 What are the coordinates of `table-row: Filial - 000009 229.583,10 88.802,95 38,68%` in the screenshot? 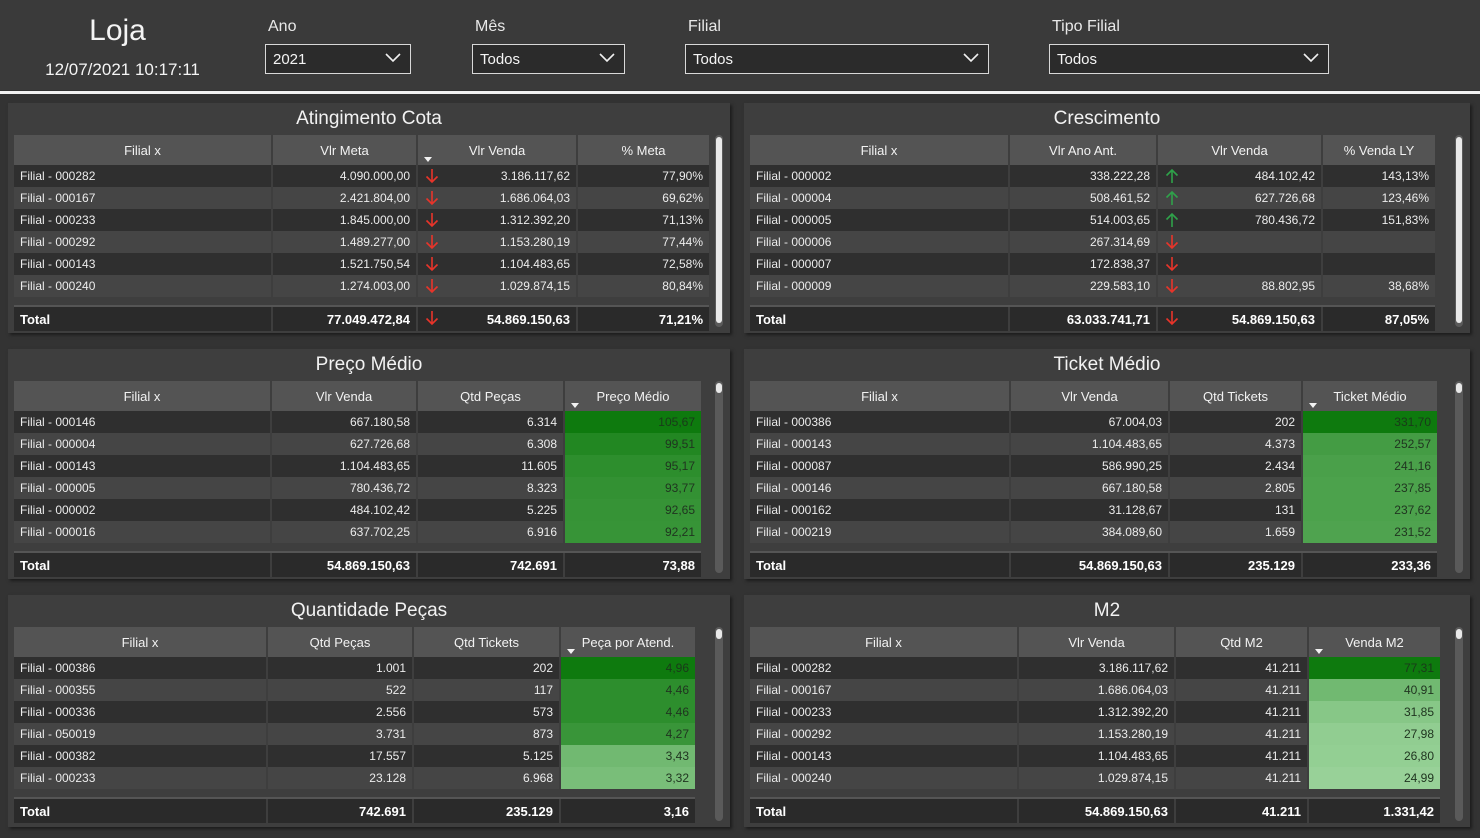 It's located at (1092, 286).